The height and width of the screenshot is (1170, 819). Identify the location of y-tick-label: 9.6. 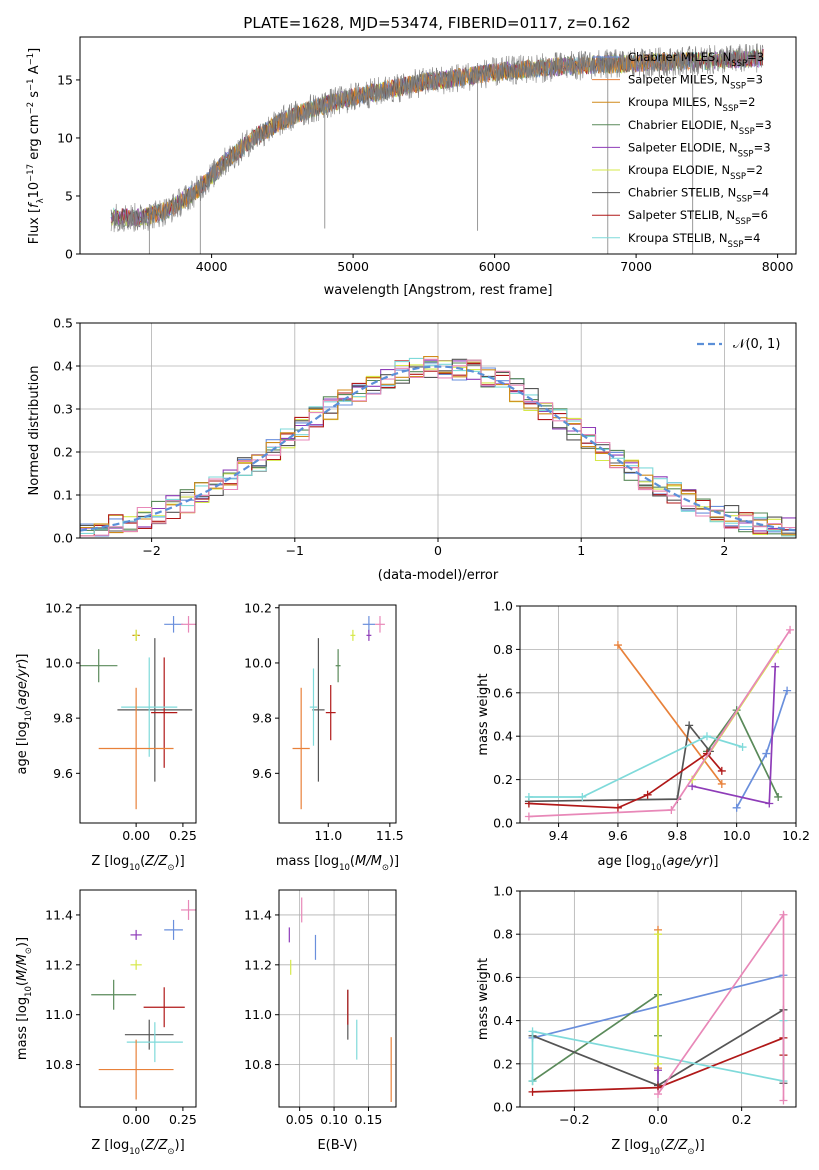
(262, 773).